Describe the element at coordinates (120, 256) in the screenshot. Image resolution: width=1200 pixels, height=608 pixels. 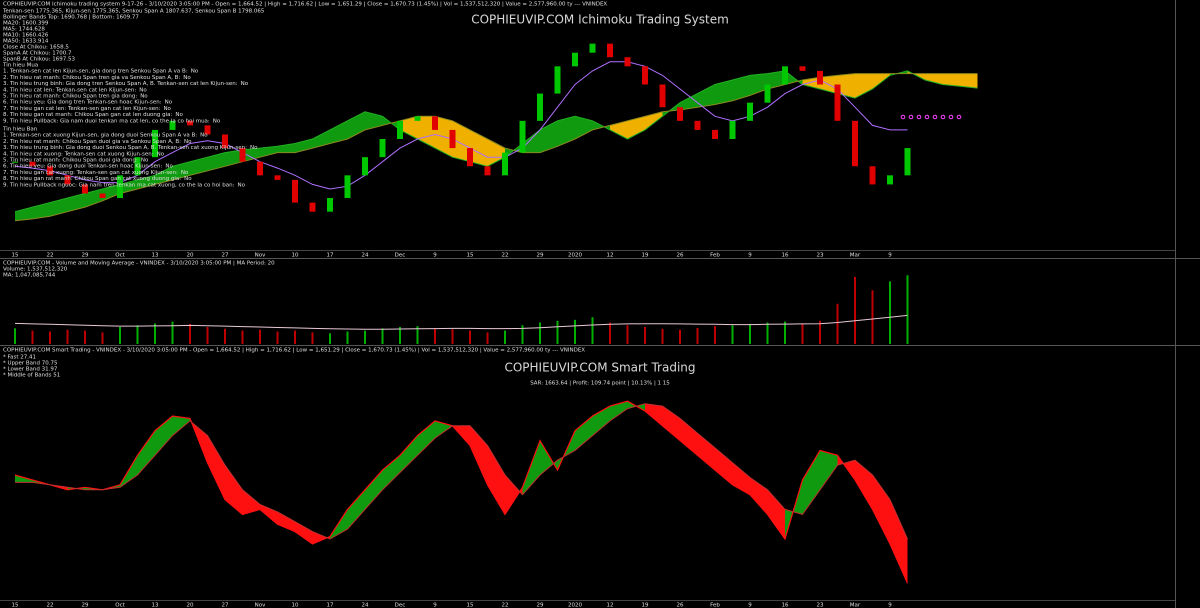
I see `x-tick-label: Oct` at that location.